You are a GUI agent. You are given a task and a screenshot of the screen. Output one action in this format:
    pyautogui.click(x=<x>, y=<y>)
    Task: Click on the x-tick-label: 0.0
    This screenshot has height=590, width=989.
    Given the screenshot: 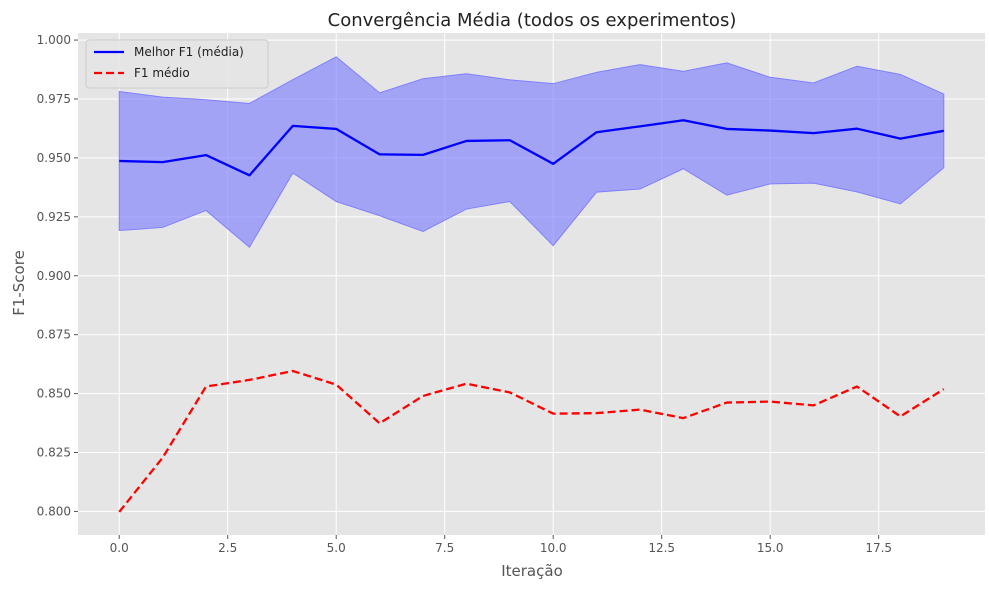 What is the action you would take?
    pyautogui.click(x=119, y=548)
    